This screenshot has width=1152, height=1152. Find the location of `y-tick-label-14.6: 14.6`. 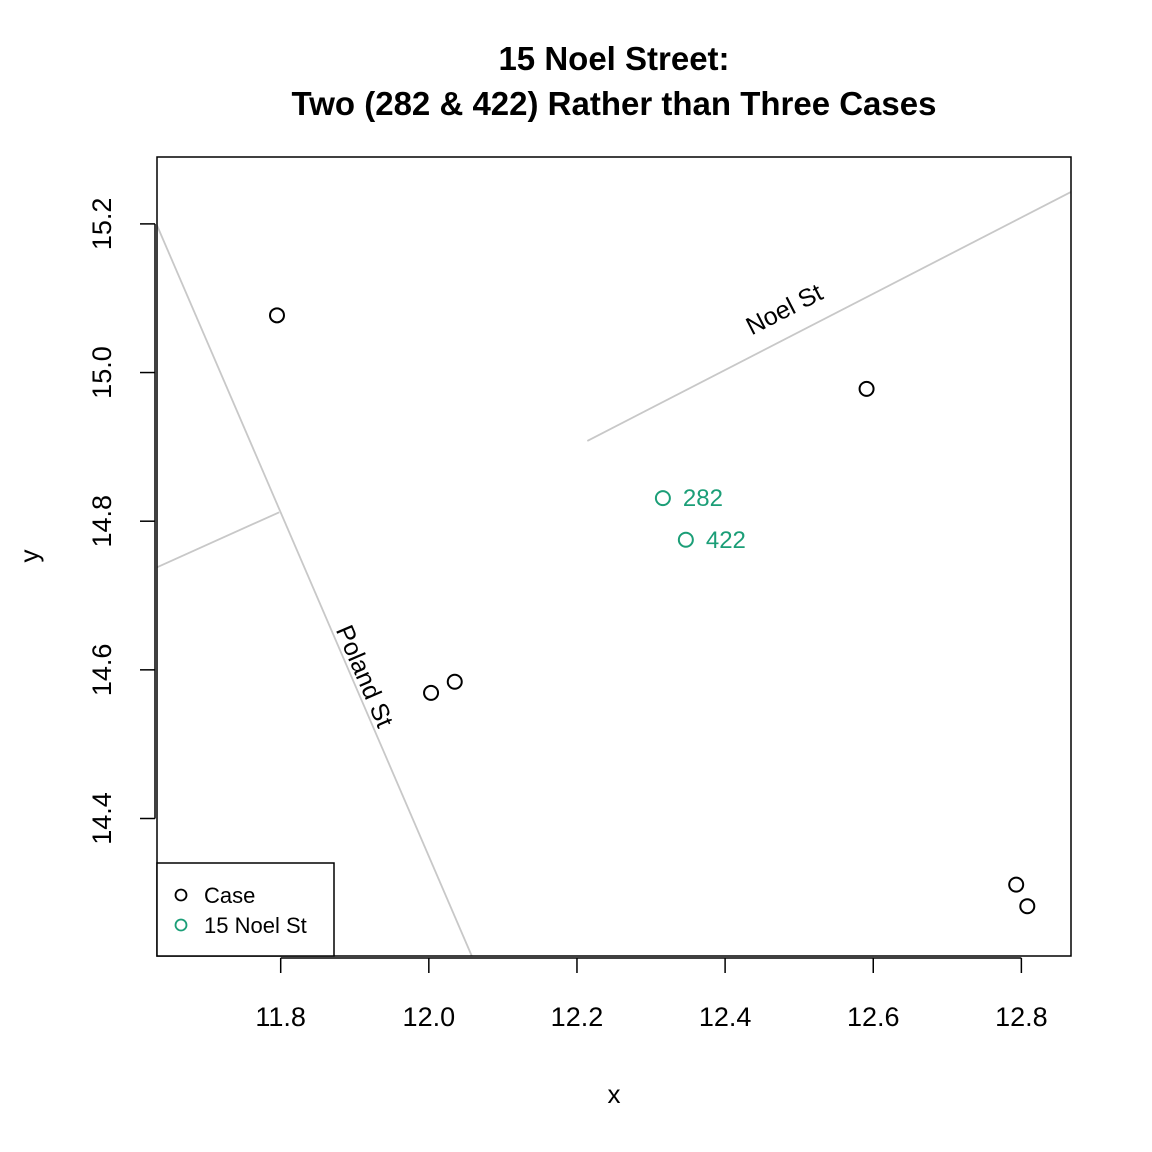

y-tick-label-14.6: 14.6 is located at coordinates (102, 670).